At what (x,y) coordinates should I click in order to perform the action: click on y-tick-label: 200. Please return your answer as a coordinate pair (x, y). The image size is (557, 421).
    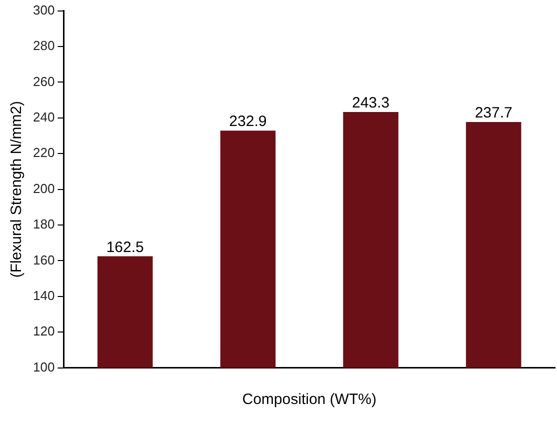
    Looking at the image, I should click on (43, 188).